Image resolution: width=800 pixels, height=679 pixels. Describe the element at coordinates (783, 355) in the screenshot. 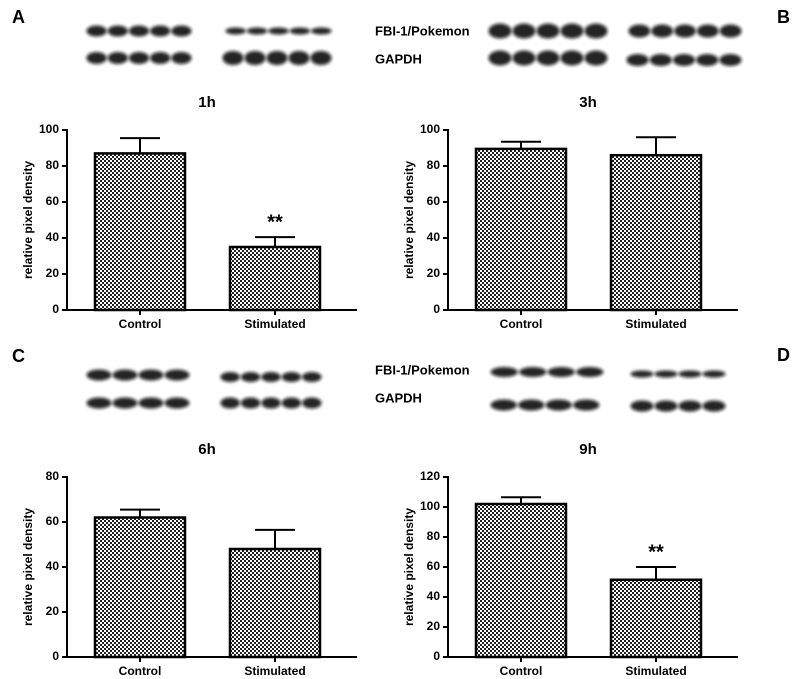

I see `panel-label: D` at that location.